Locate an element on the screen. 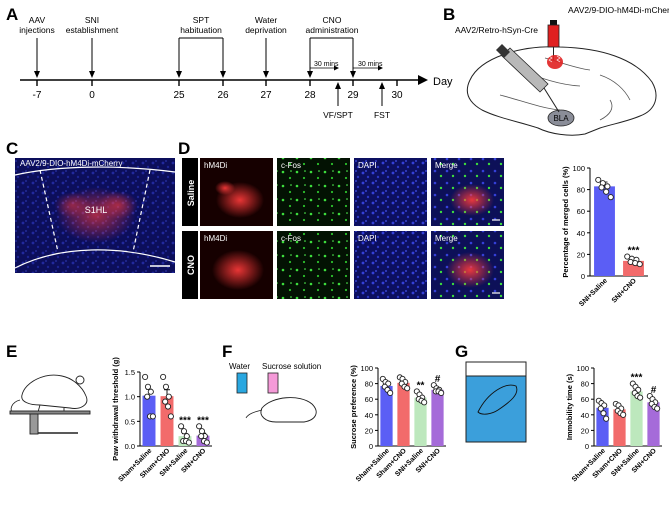 The height and width of the screenshot is (515, 669). event-water-line2: deprivation is located at coordinates (266, 30).